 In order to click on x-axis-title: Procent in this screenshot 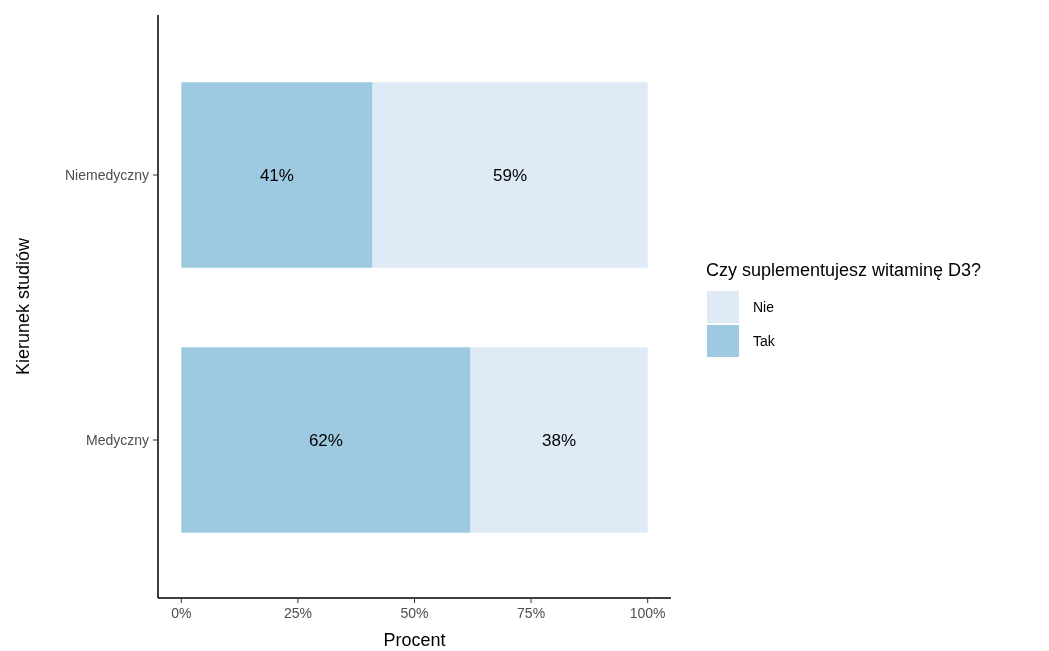, I will do `click(414, 640)`.